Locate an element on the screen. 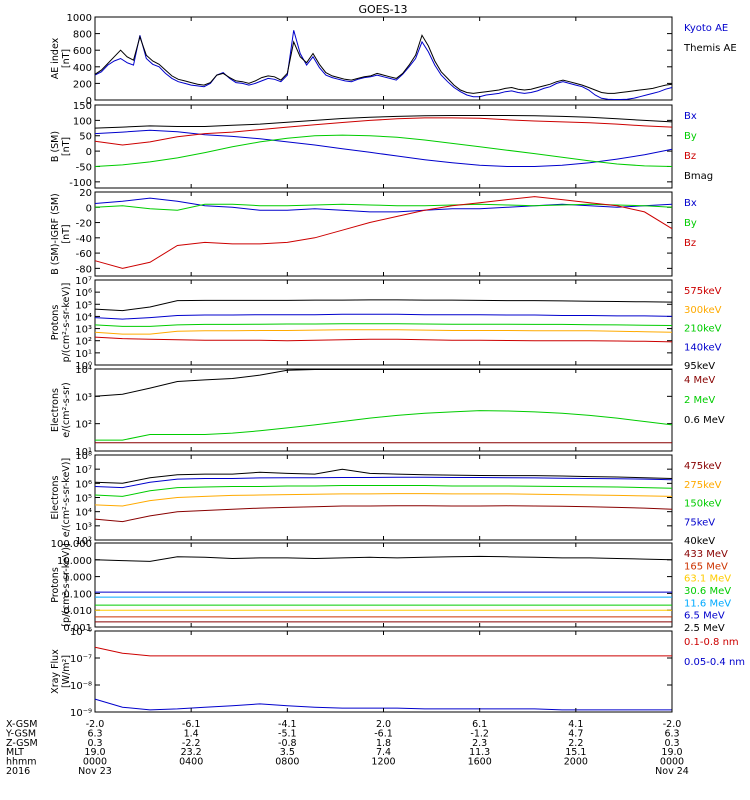 This screenshot has height=800, width=750. y-tick-label: 10⁻⁹ is located at coordinates (81, 713).